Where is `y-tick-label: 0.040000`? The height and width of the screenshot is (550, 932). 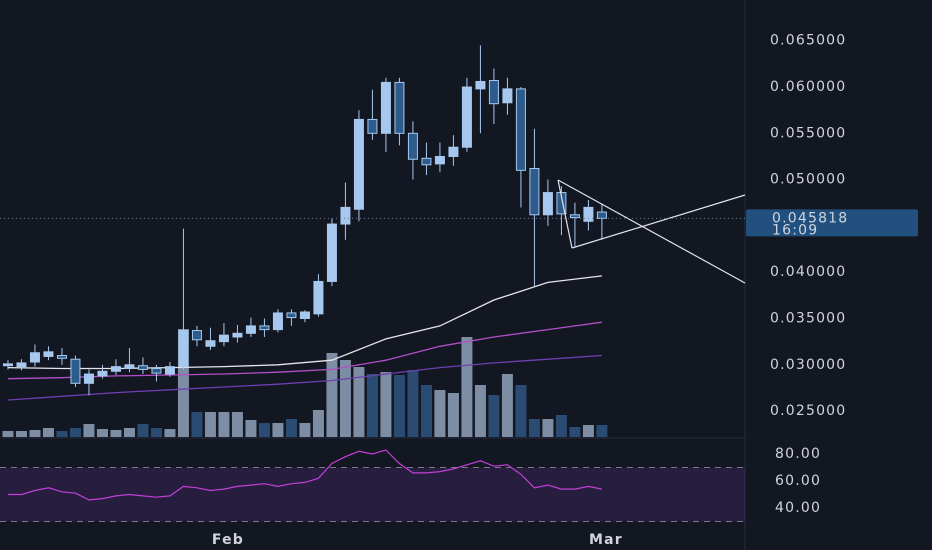 y-tick-label: 0.040000 is located at coordinates (808, 272).